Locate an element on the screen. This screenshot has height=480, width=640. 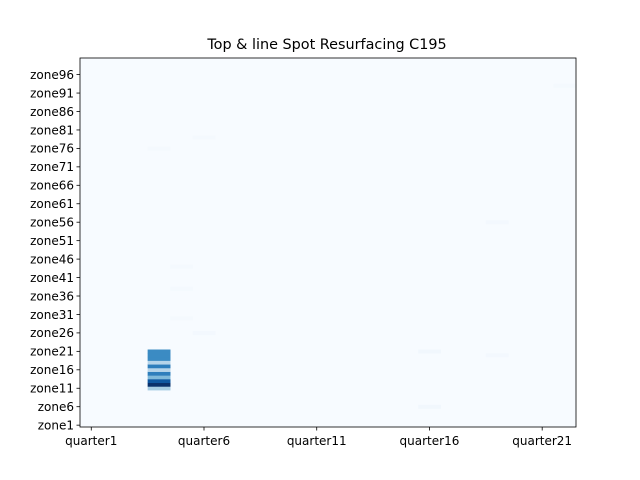
y-tick-label: zone1 is located at coordinates (56, 425).